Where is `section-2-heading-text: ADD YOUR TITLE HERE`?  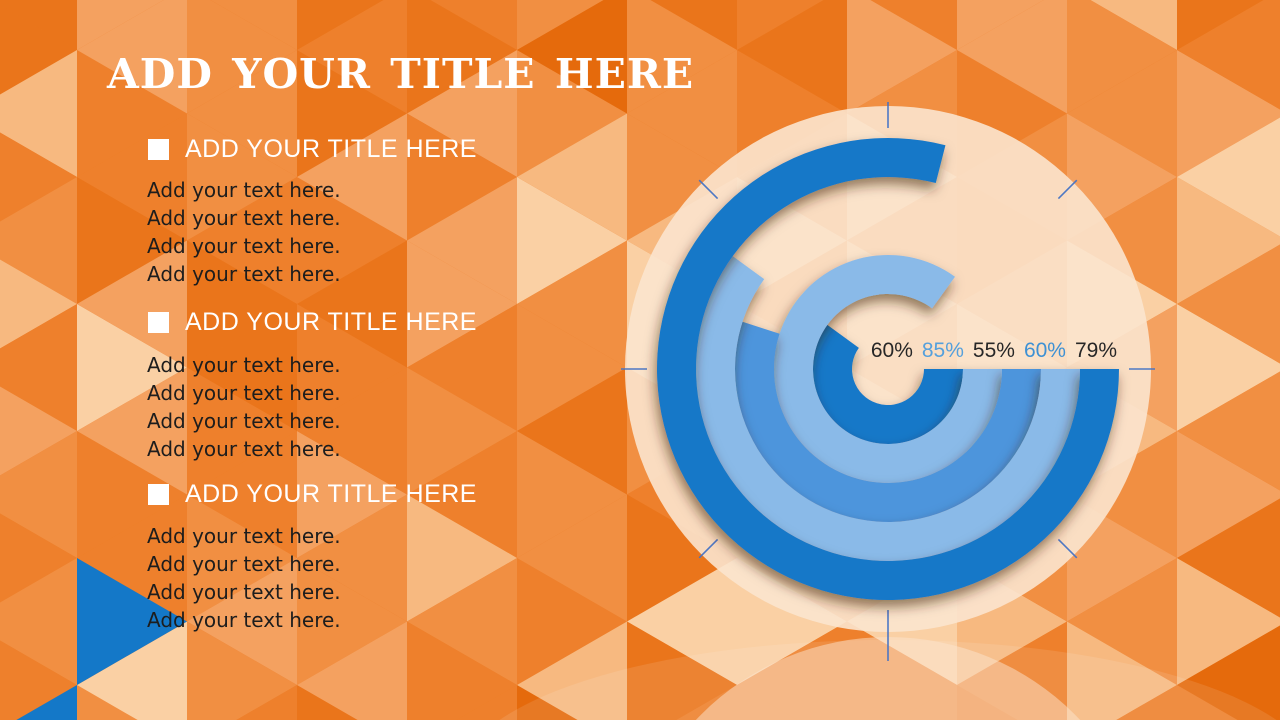 section-2-heading-text: ADD YOUR TITLE HERE is located at coordinates (331, 322).